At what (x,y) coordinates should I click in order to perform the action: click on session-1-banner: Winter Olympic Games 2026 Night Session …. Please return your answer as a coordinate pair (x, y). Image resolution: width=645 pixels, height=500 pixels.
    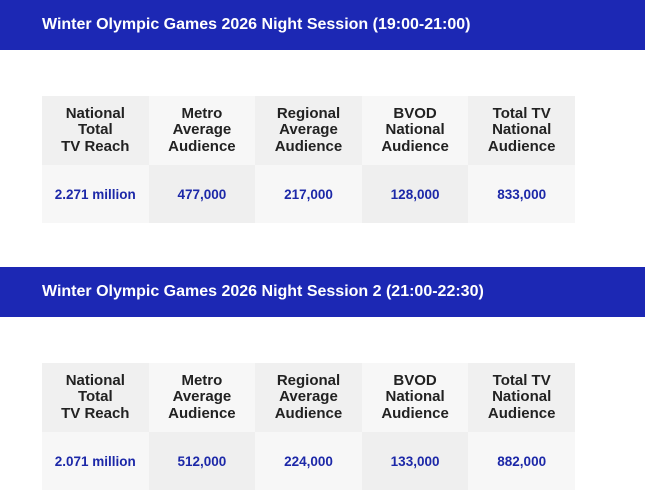
    Looking at the image, I should click on (322, 25).